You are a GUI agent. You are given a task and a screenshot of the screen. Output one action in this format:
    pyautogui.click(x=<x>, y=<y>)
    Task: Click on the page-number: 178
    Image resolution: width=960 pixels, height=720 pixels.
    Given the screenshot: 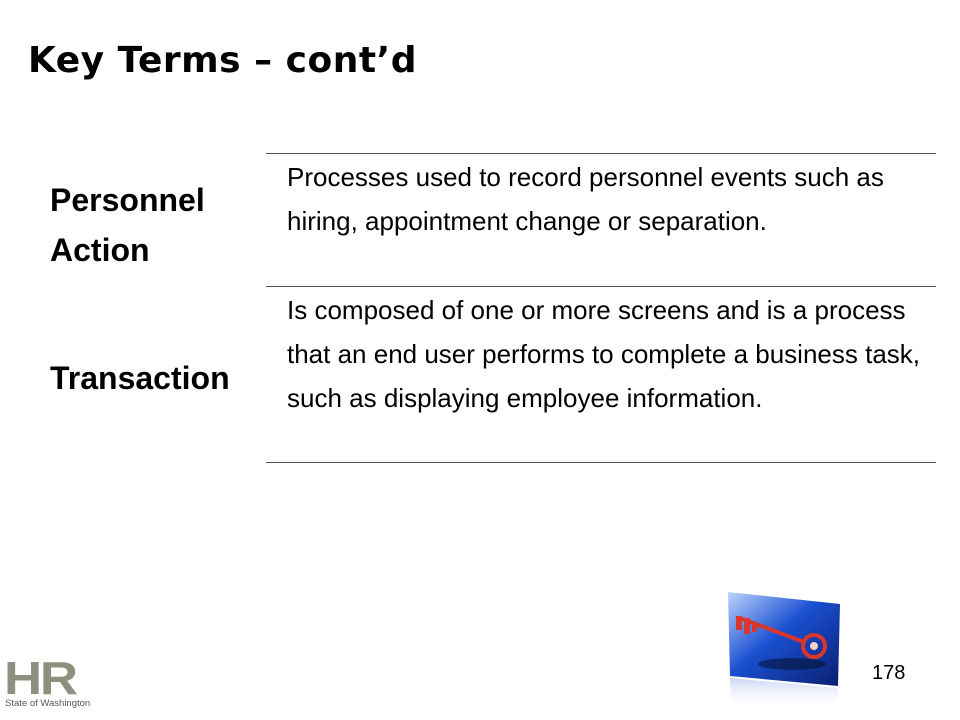 What is the action you would take?
    pyautogui.click(x=889, y=673)
    